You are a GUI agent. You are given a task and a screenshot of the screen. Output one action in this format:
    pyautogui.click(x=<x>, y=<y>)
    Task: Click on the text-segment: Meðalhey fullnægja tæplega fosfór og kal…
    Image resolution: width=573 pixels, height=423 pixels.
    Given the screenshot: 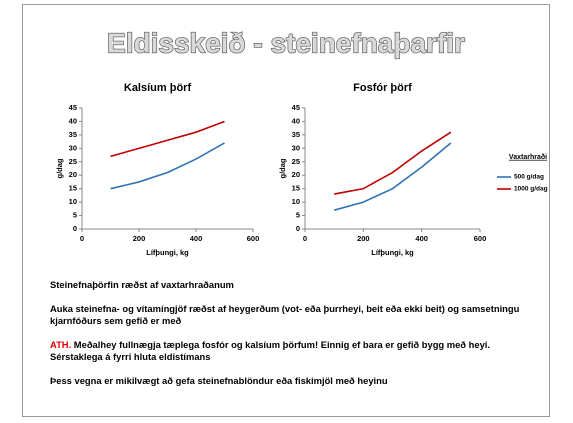 What is the action you would take?
    pyautogui.click(x=270, y=350)
    